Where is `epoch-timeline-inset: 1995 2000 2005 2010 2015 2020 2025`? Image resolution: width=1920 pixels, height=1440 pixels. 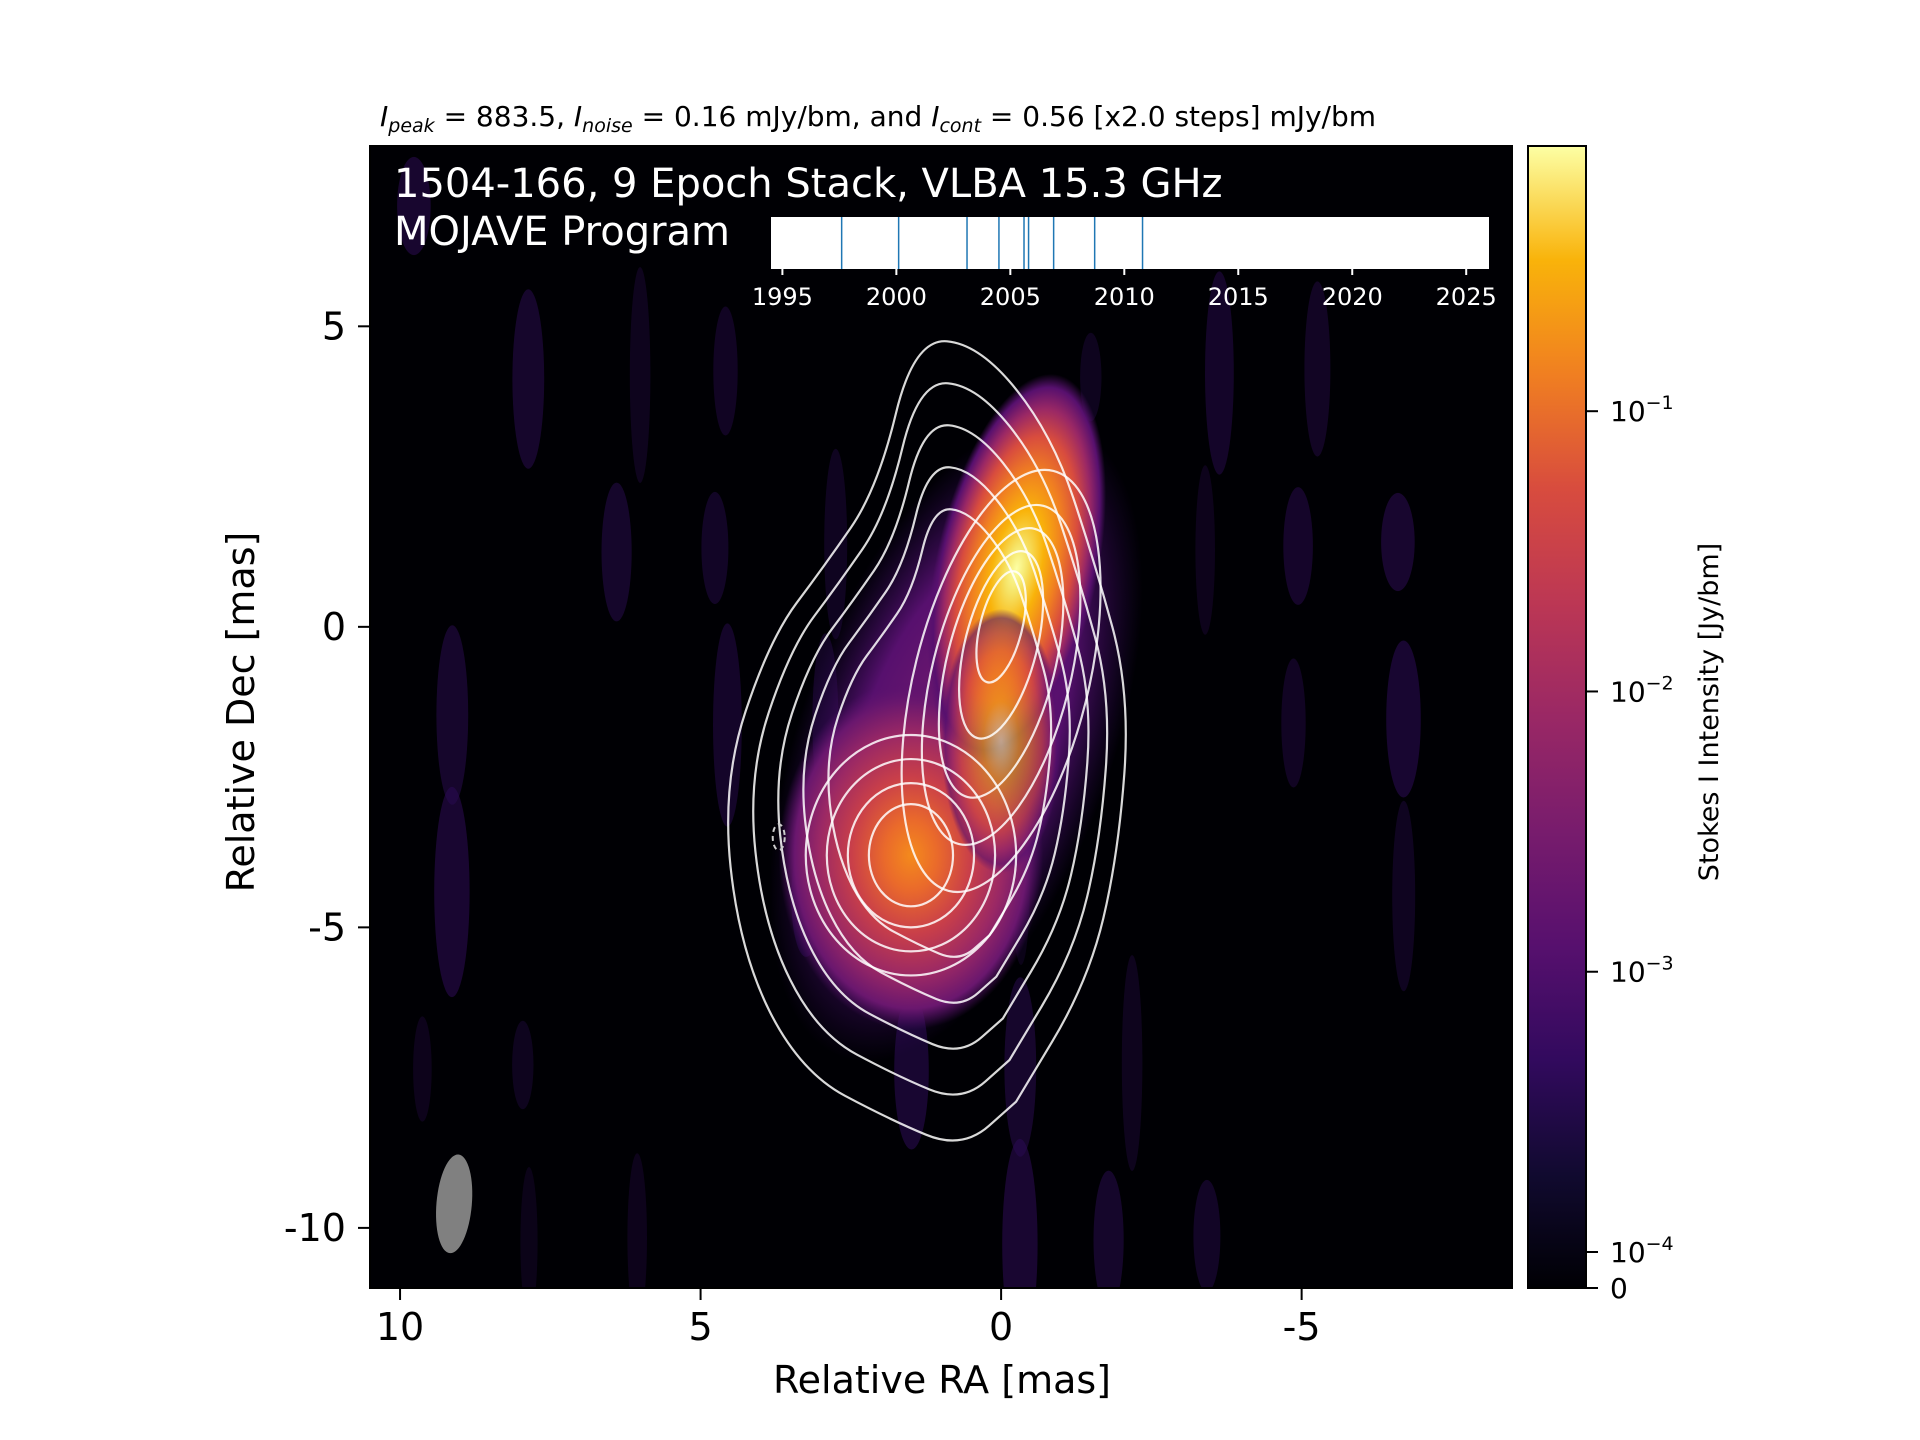
epoch-timeline-inset: 1995 2000 2005 2010 2015 2020 2025 is located at coordinates (1124, 264).